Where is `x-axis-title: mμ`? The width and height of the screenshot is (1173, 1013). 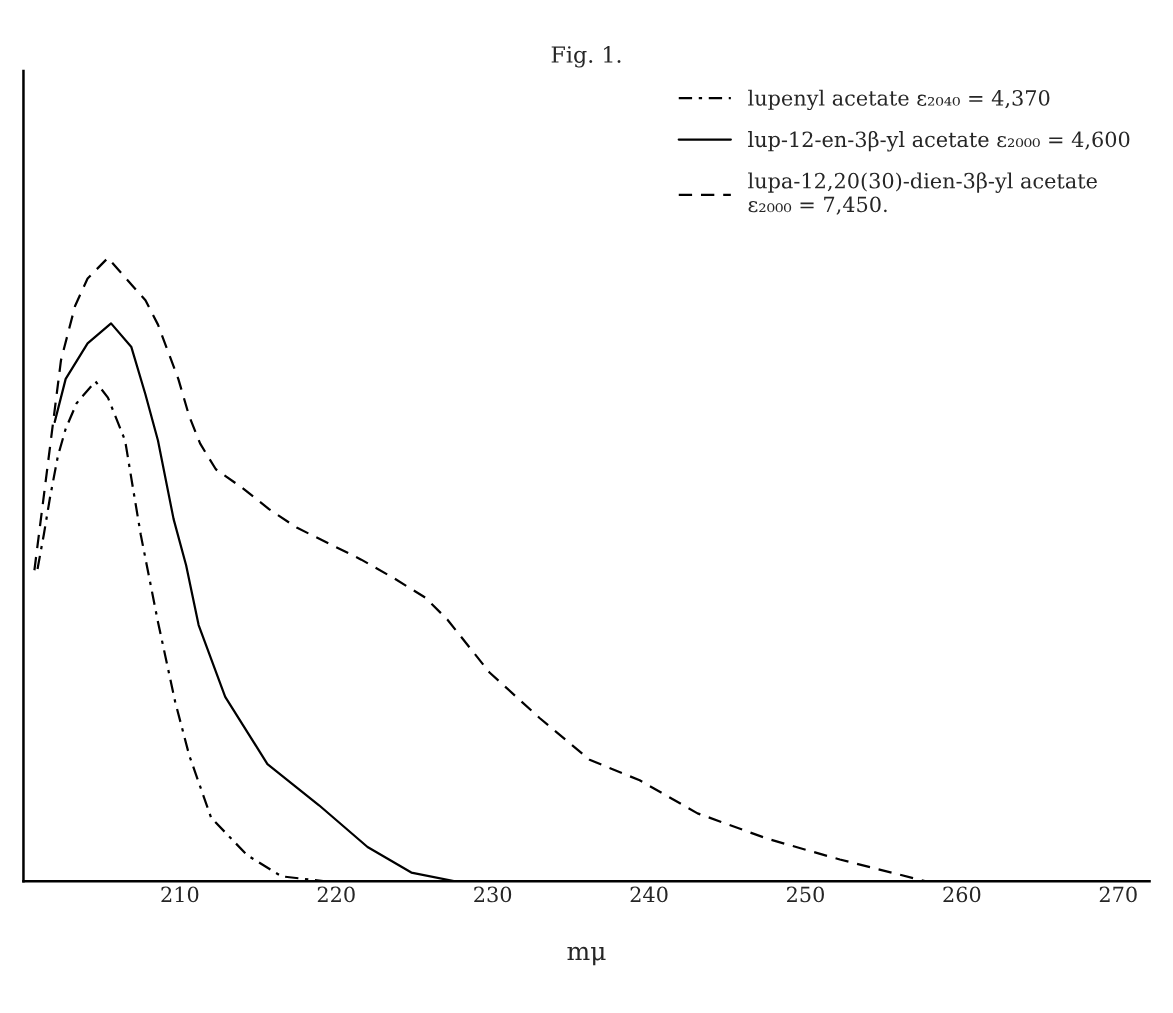
x-axis-title: mμ is located at coordinates (586, 956).